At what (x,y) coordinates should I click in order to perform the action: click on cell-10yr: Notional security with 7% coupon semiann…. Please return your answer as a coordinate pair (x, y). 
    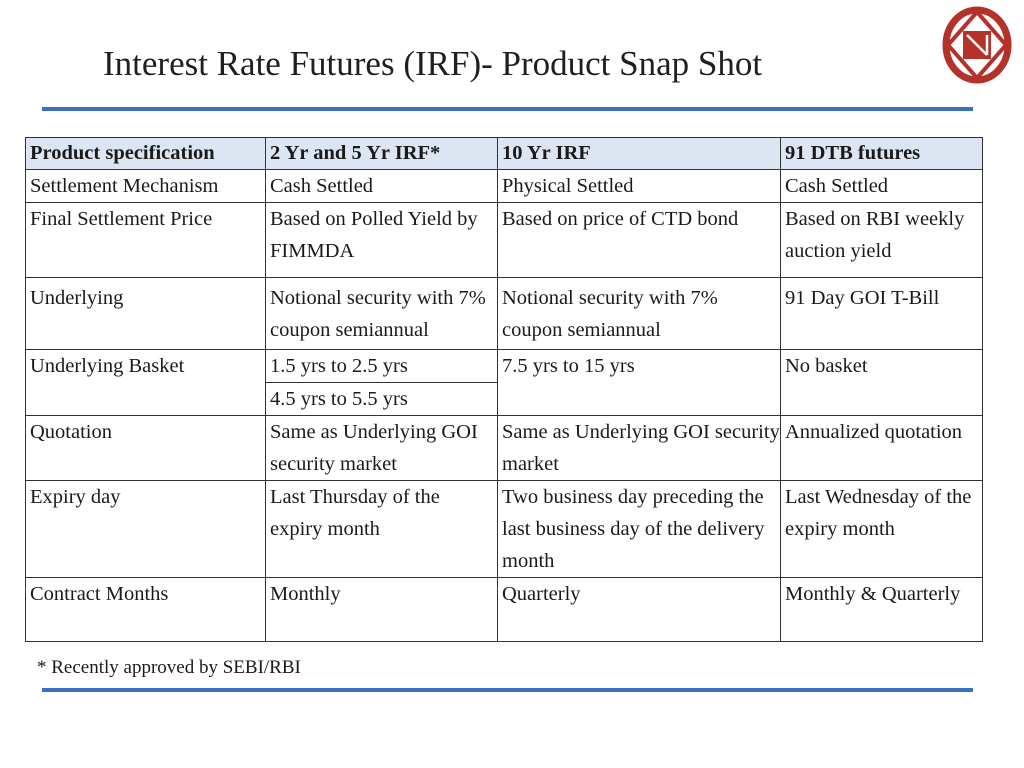
    Looking at the image, I should click on (639, 313).